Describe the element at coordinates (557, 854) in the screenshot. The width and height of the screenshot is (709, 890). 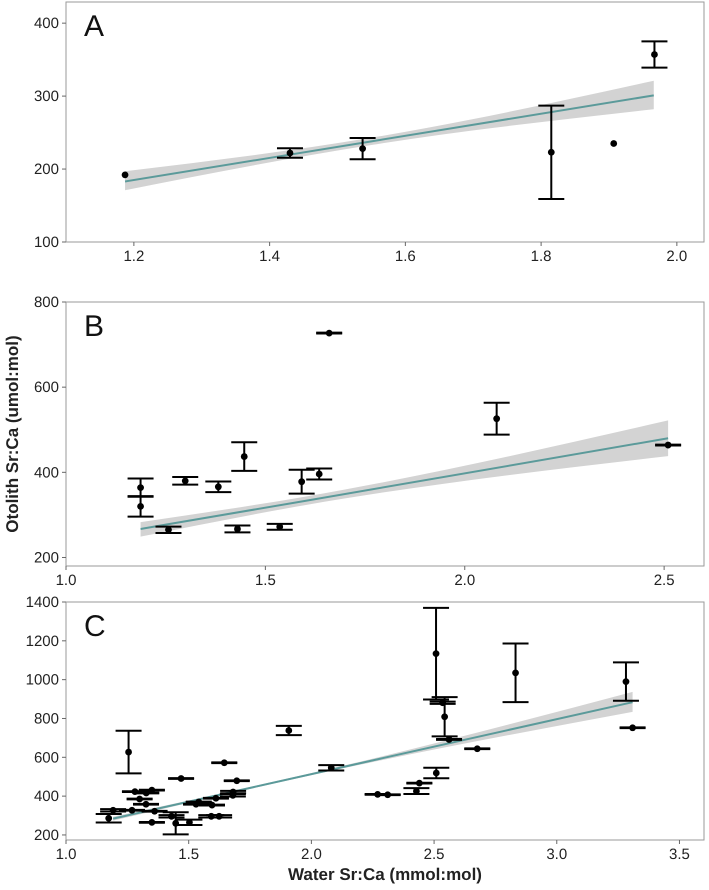
I see `x-tick-label: 3.0` at that location.